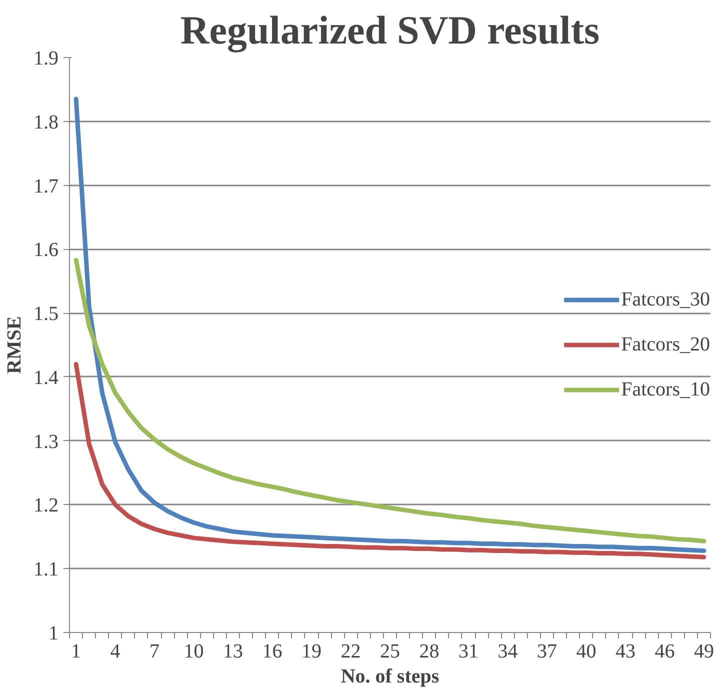 This screenshot has width=722, height=697. What do you see at coordinates (508, 651) in the screenshot?
I see `x-tick-label: 34` at bounding box center [508, 651].